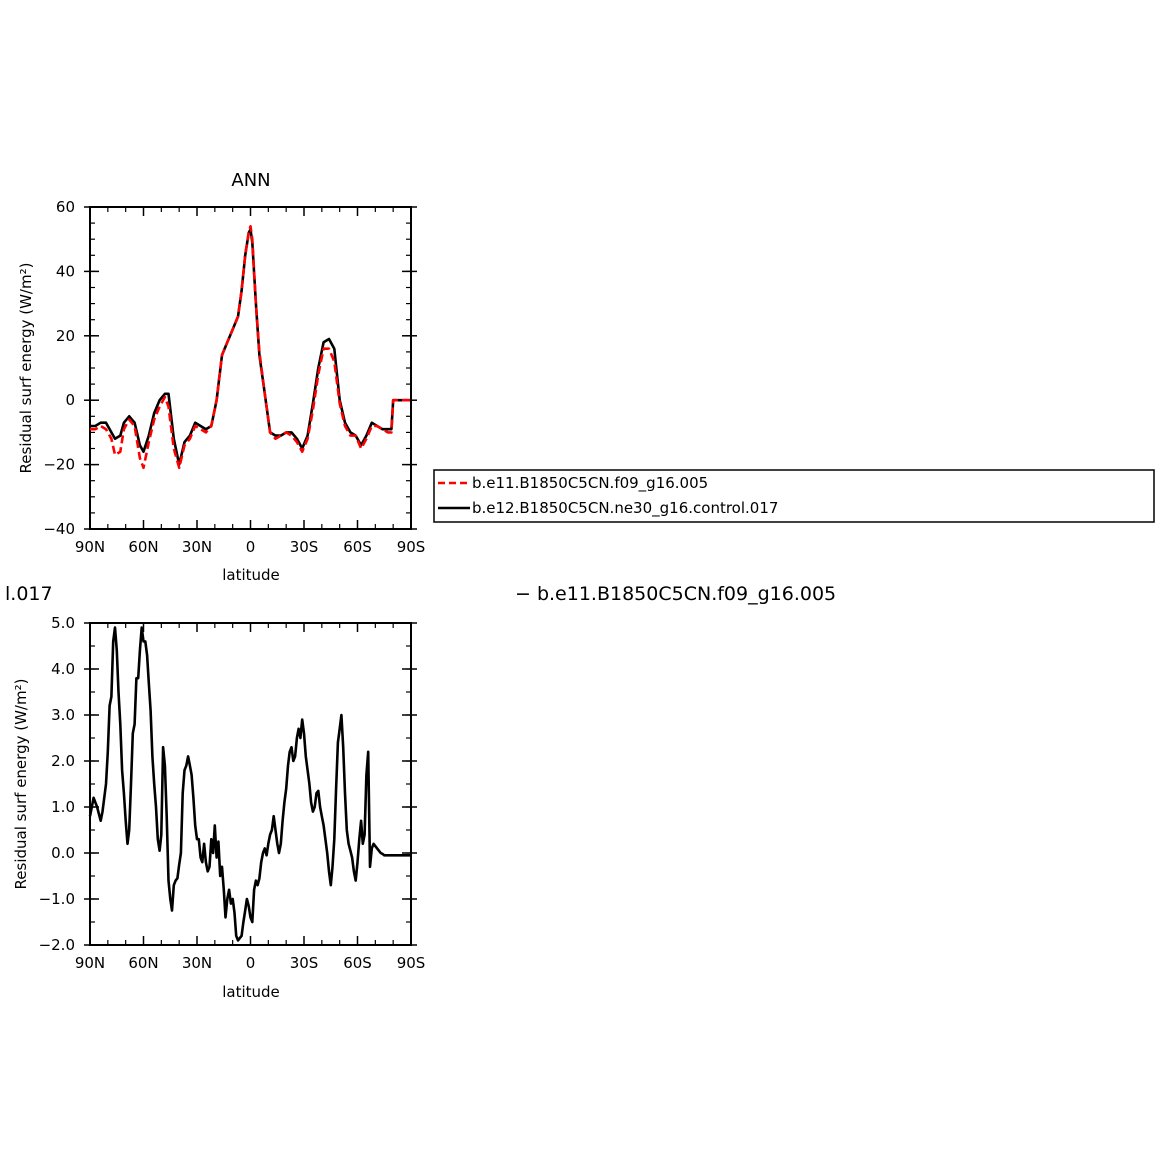 This screenshot has height=1169, width=1170. What do you see at coordinates (250, 180) in the screenshot?
I see `top-panel-title: ANN` at bounding box center [250, 180].